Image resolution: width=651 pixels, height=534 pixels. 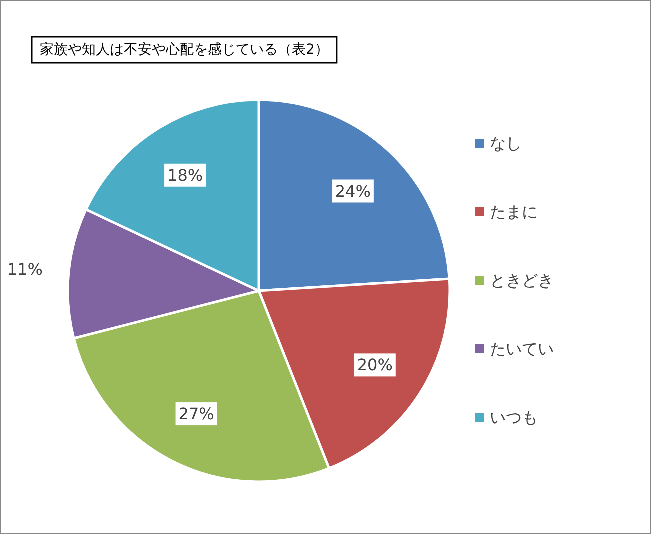 What do you see at coordinates (514, 212) in the screenshot?
I see `legend-label: たまに` at bounding box center [514, 212].